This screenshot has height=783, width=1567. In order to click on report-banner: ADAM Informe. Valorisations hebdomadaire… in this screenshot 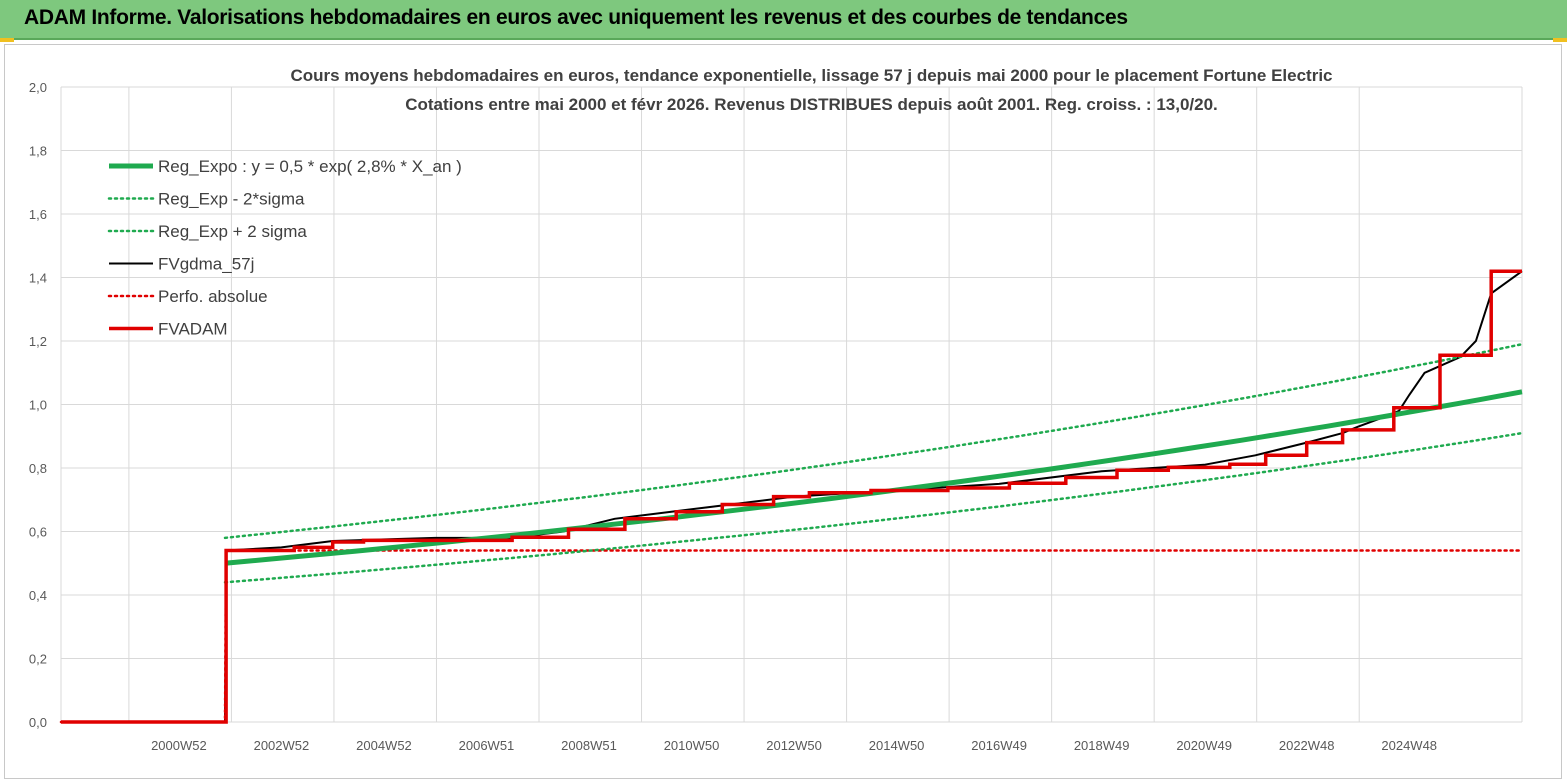, I will do `click(783, 20)`.